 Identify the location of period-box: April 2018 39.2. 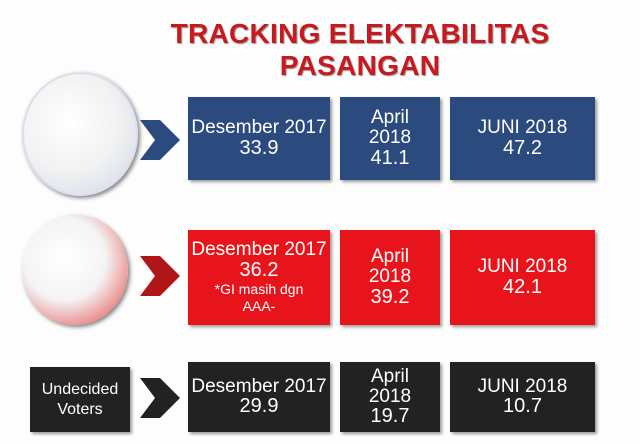
(390, 277).